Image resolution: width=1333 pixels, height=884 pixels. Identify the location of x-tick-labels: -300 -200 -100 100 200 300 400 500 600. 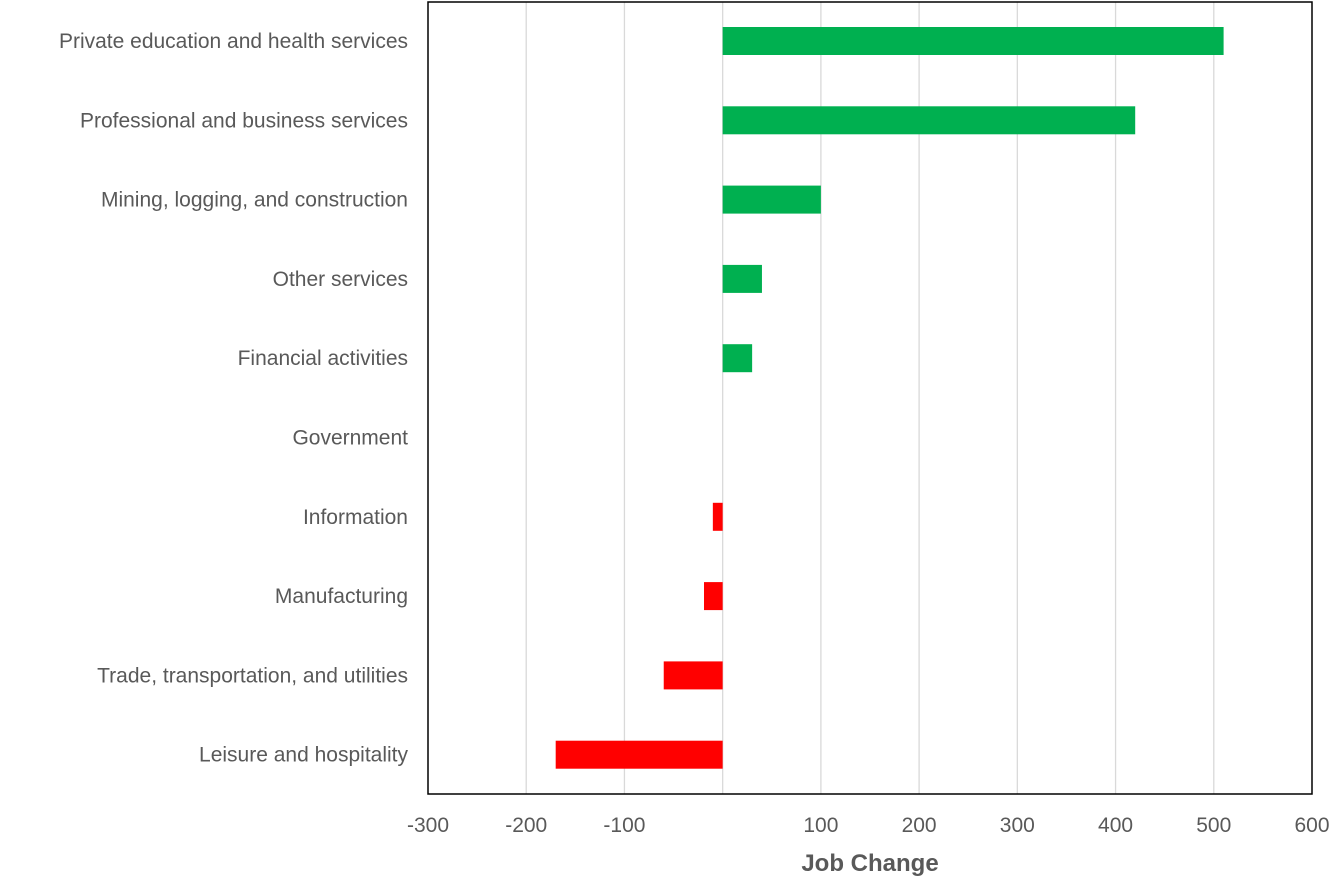
(868, 825).